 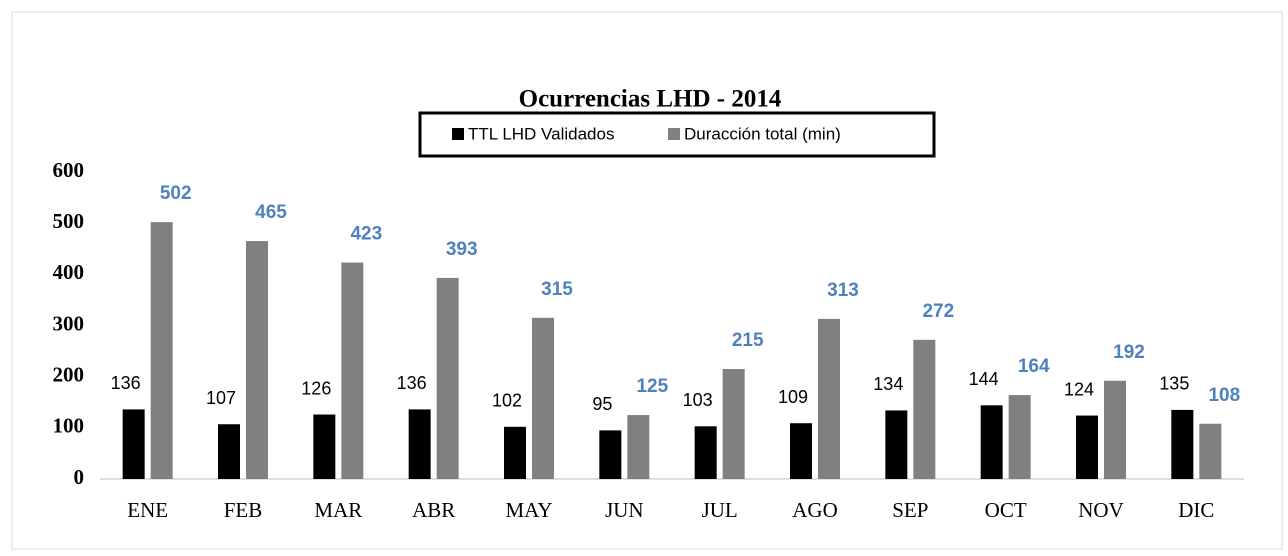 What do you see at coordinates (462, 249) in the screenshot?
I see `data-label: 393` at bounding box center [462, 249].